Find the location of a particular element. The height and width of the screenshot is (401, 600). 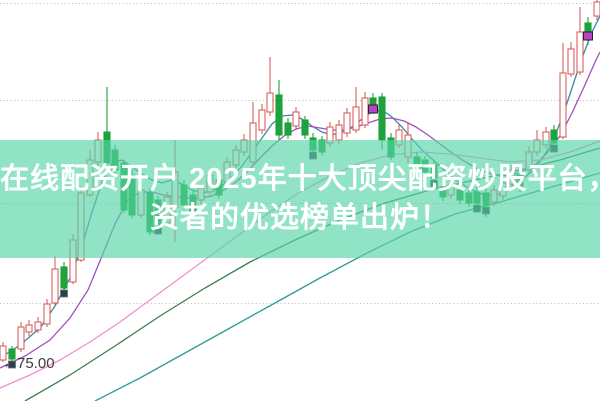

promo-headline-line1: 在线配资开户 2025年十大顶尖配资炒股平台，投 is located at coordinates (300, 179).